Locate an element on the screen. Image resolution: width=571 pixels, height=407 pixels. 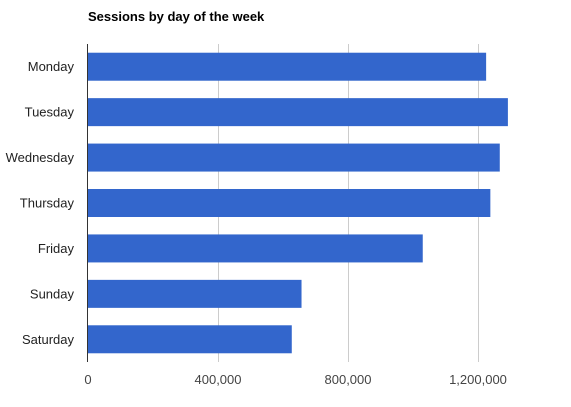
category-label-wednesday: Wednesday is located at coordinates (40, 157).